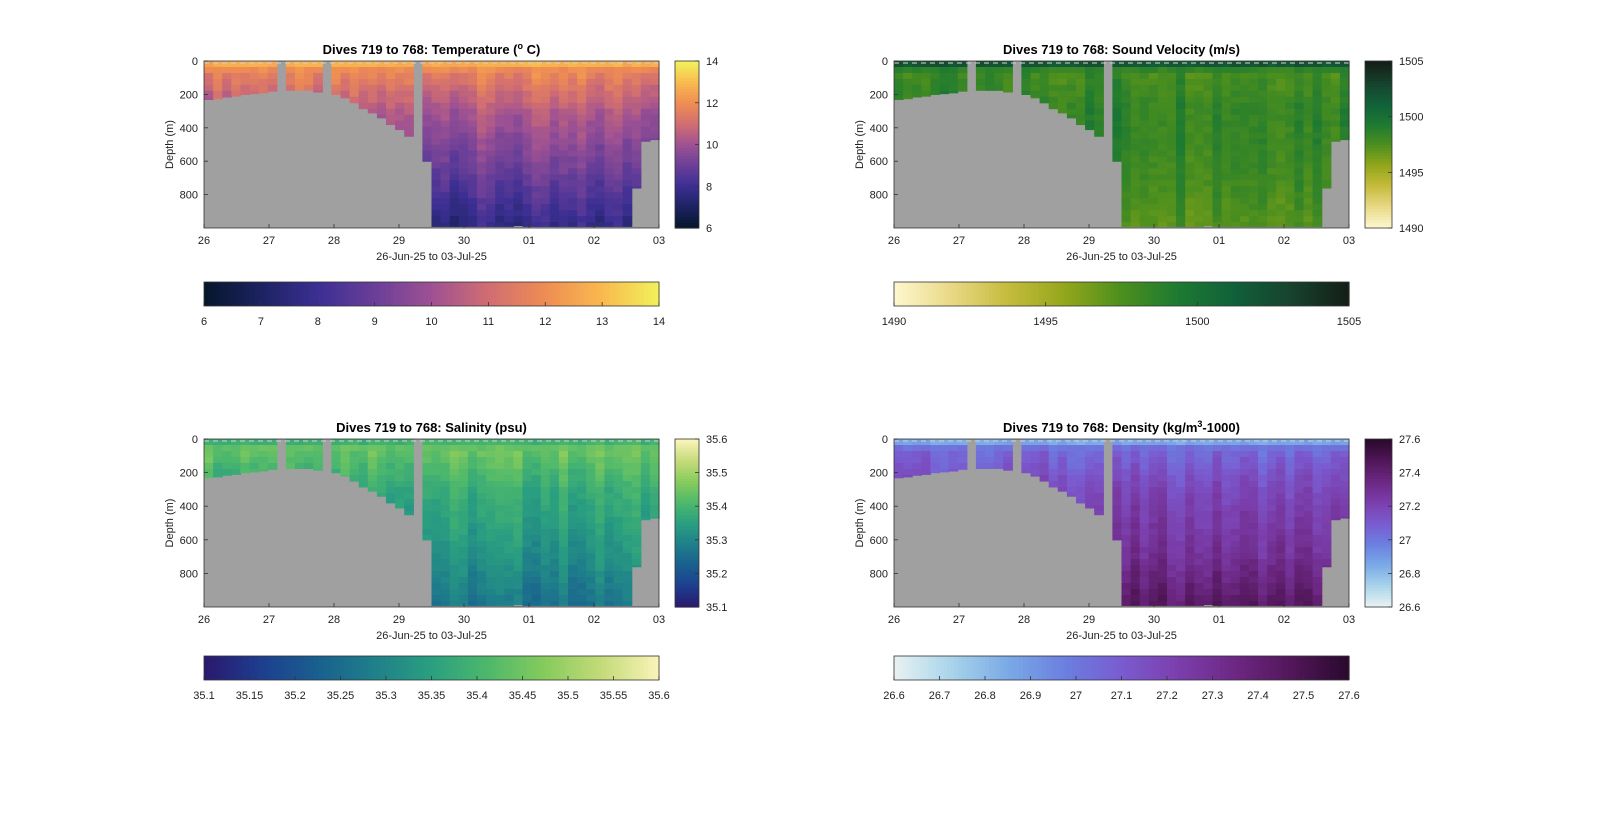  Describe the element at coordinates (1154, 620) in the screenshot. I see `x-tick-label: 30` at that location.